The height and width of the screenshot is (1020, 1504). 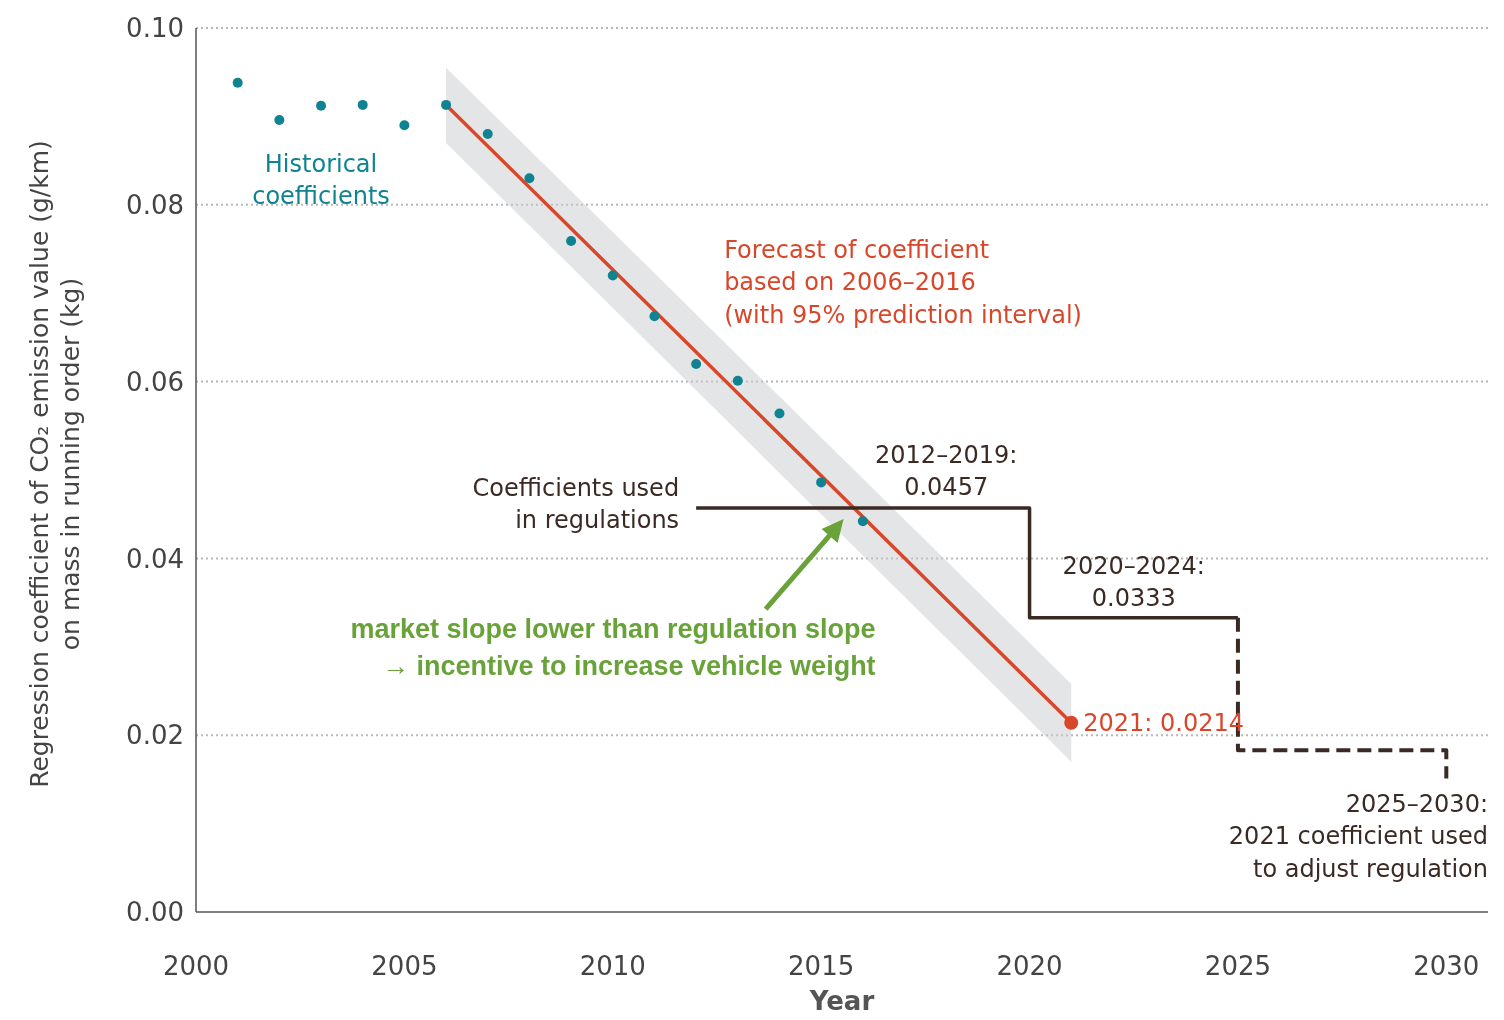 What do you see at coordinates (1164, 722) in the screenshot?
I see `annotation: 2021: 0.0214` at bounding box center [1164, 722].